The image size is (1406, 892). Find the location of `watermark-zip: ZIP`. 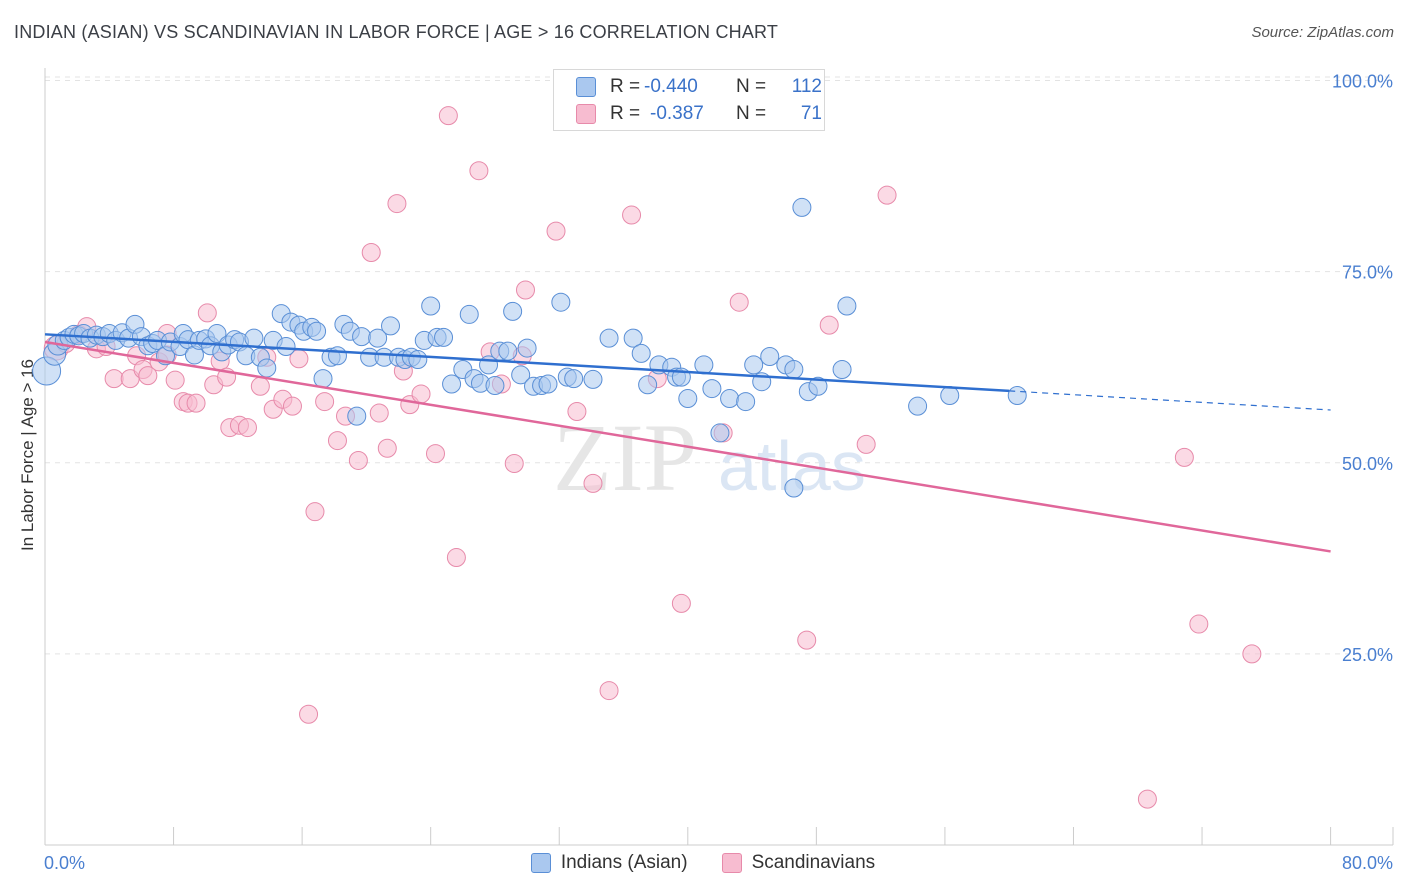

watermark-zip: ZIP is located at coordinates (625, 457).